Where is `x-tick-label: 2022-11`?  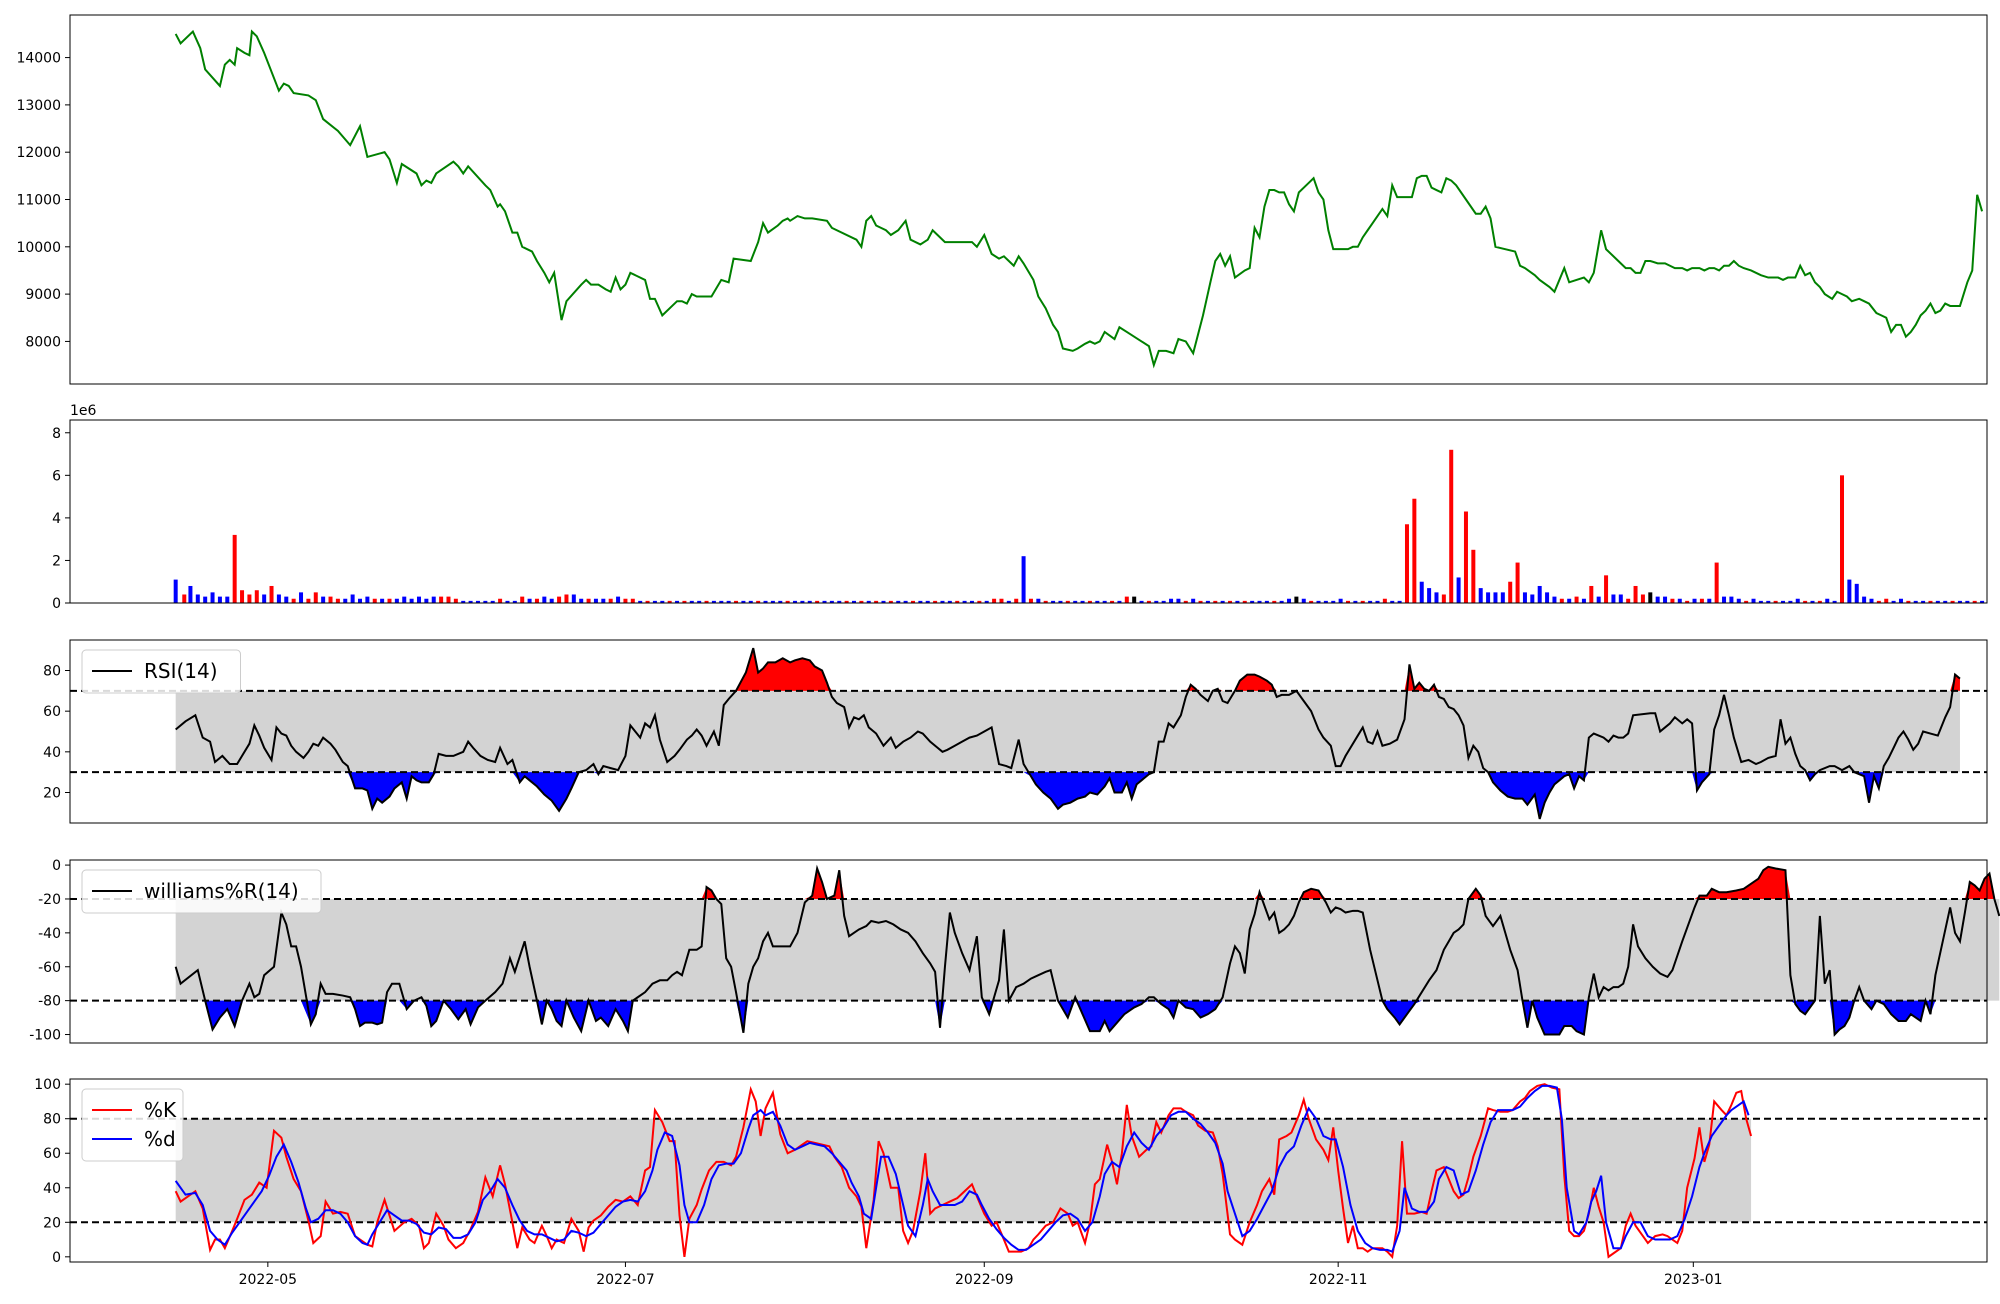 x-tick-label: 2022-11 is located at coordinates (1338, 1280).